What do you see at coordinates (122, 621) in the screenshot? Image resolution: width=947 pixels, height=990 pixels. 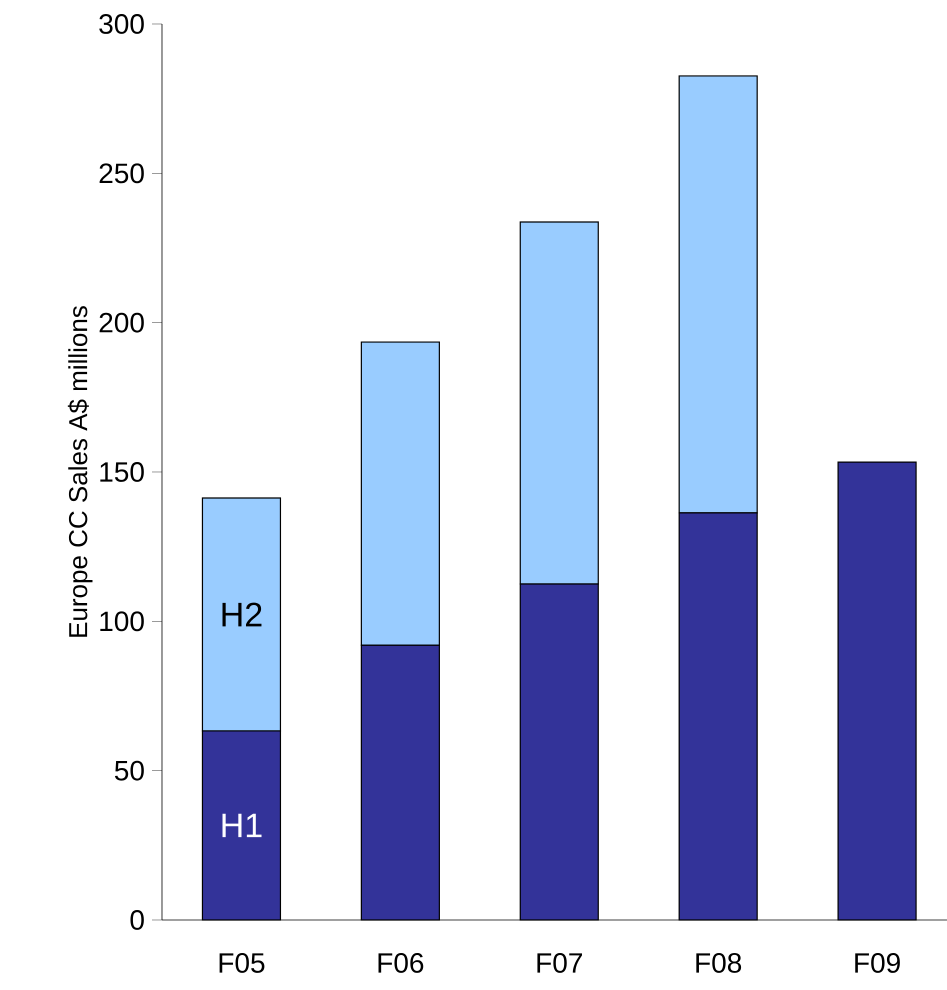 I see `y-tick-label: 100` at bounding box center [122, 621].